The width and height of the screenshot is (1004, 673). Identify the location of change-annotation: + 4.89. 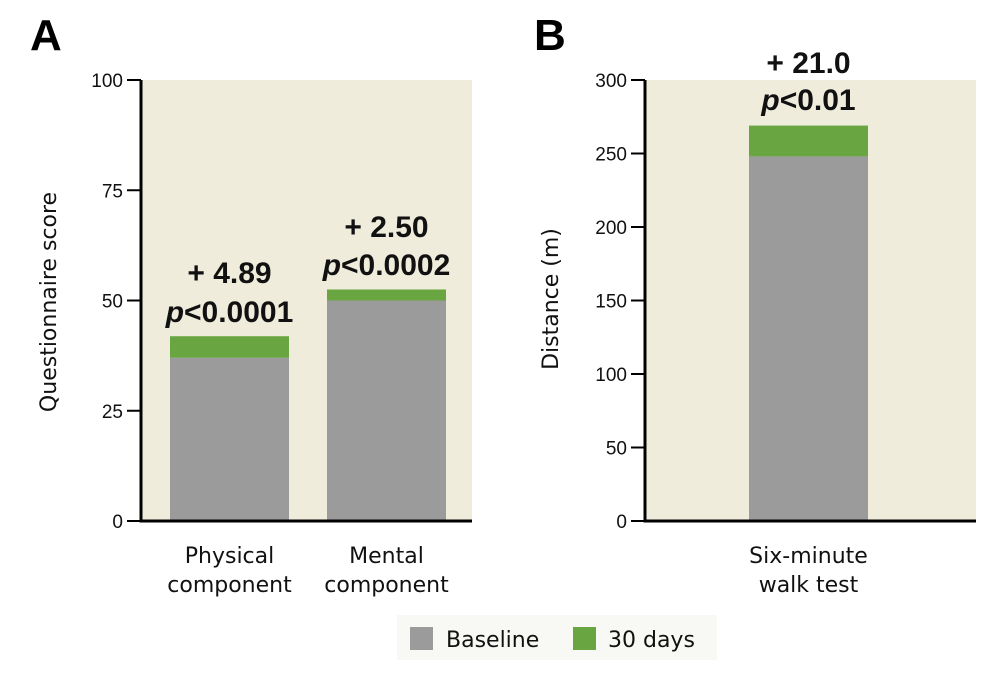
(229, 273).